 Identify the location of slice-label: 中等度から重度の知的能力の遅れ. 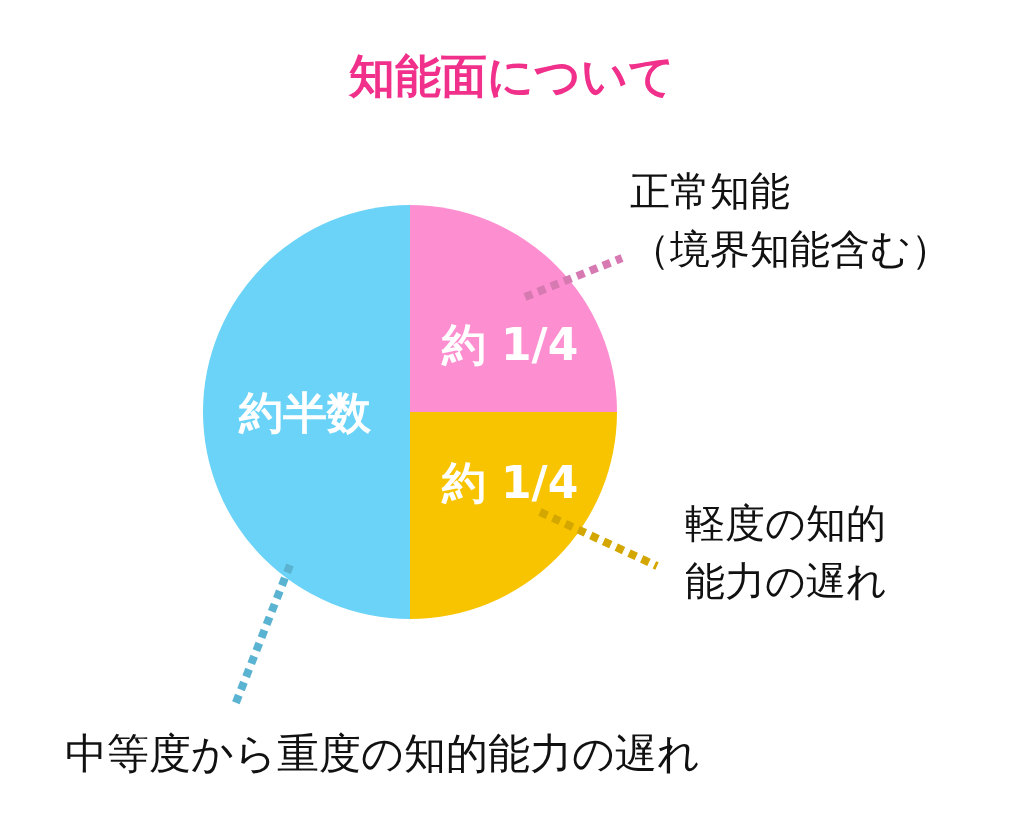
(382, 753).